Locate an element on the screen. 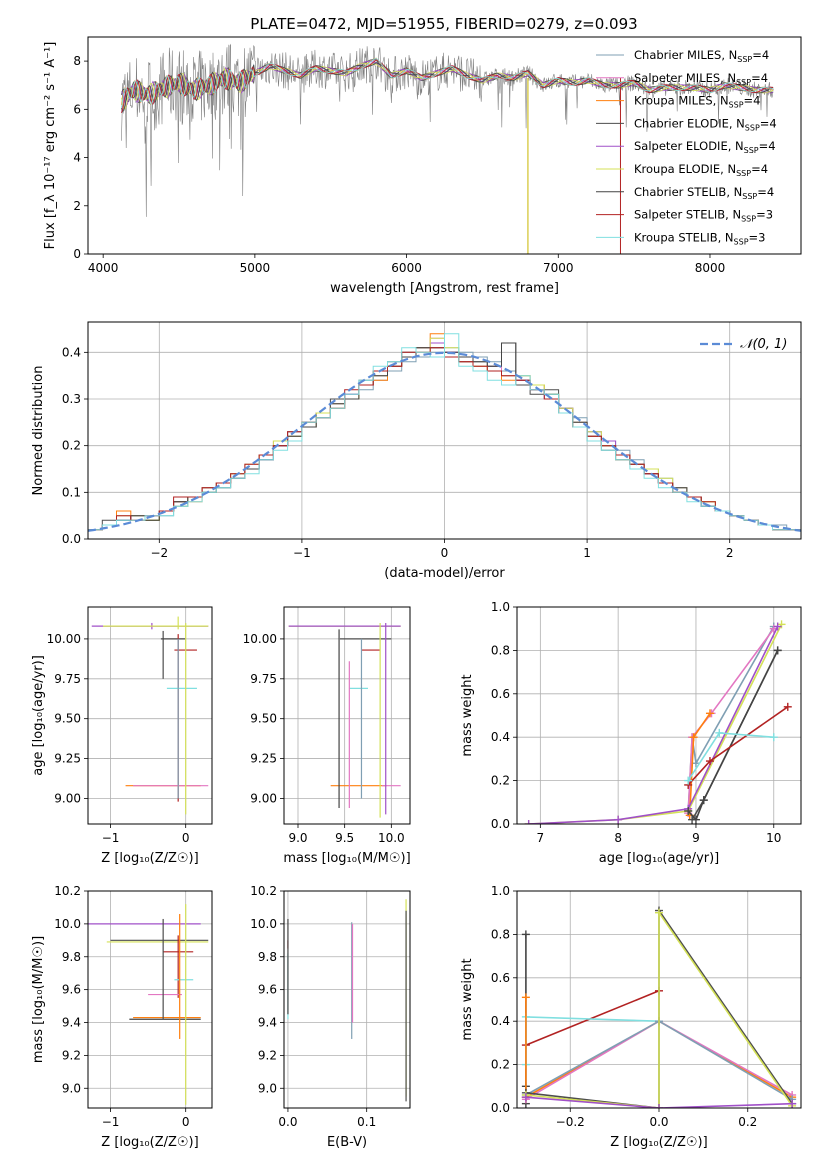 This screenshot has height=1170, width=819. y-tick-label: 9.0 is located at coordinates (267, 1088).